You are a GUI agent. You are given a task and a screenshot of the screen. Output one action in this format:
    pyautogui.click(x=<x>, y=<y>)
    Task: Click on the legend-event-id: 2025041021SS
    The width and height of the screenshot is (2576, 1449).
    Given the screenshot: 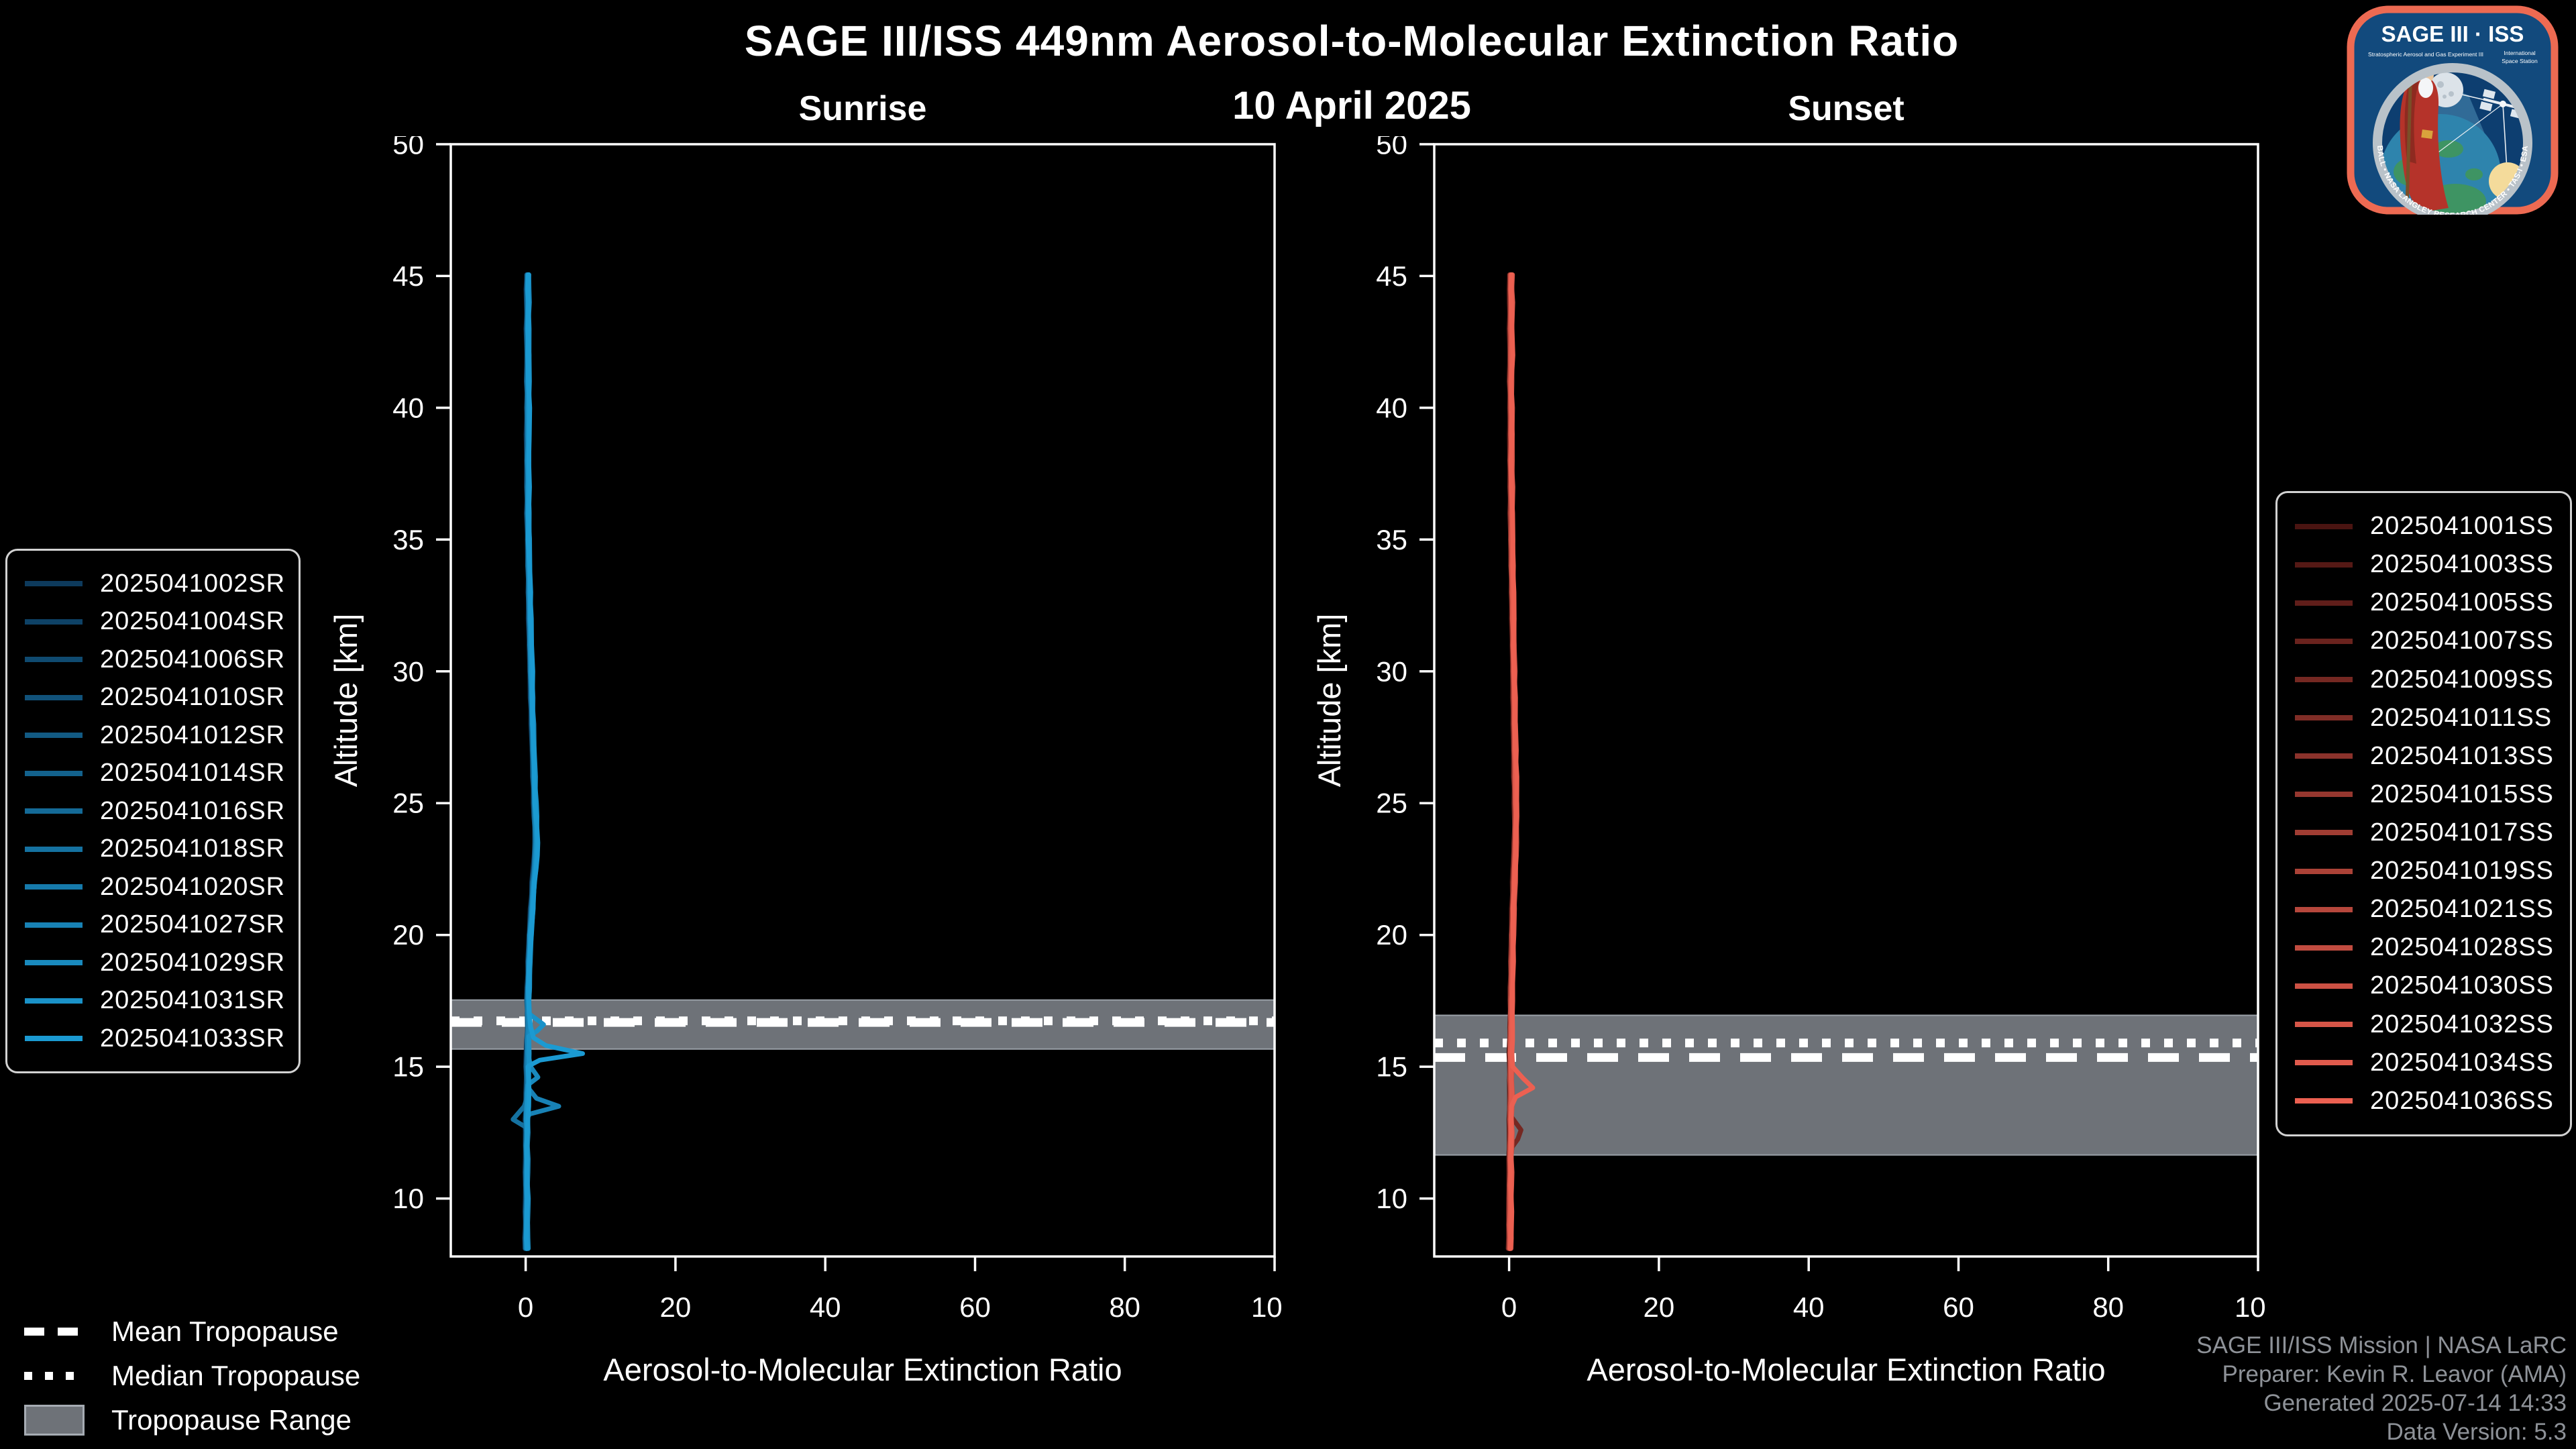 What is the action you would take?
    pyautogui.click(x=2462, y=909)
    